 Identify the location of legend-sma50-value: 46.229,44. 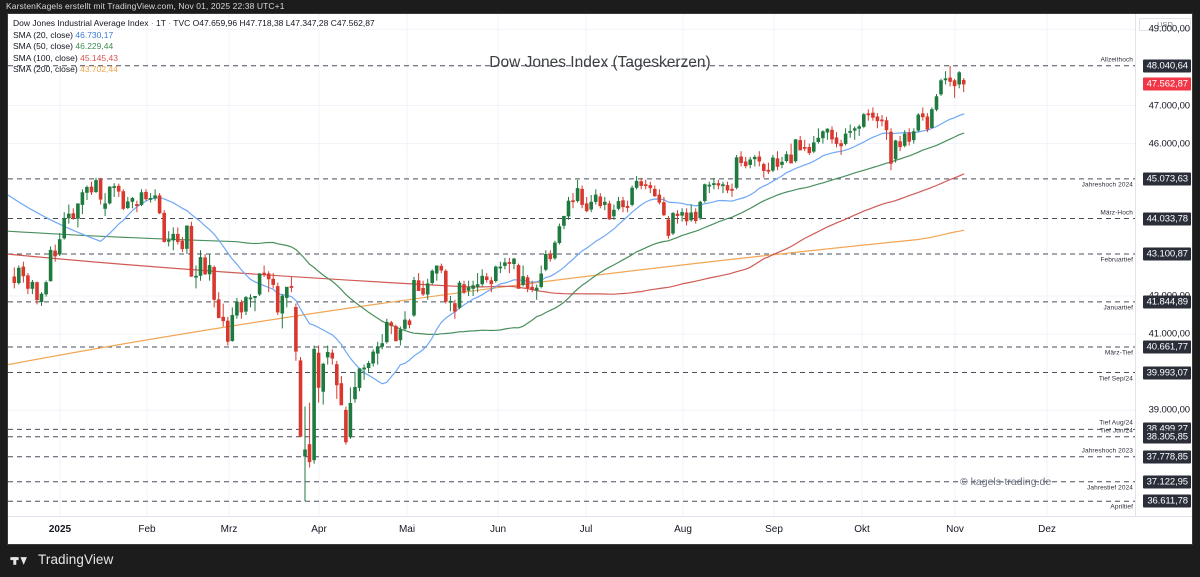
(94, 46).